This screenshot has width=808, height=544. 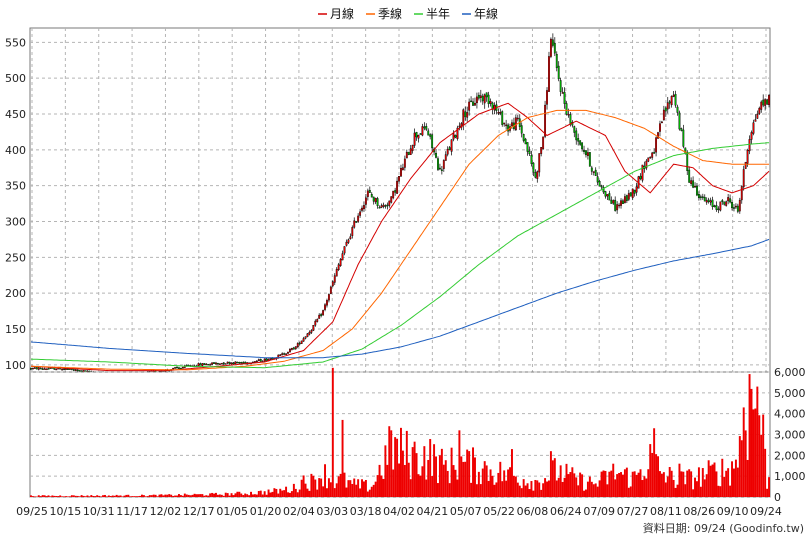 I want to click on x-tick-label: 01/20, so click(x=266, y=511).